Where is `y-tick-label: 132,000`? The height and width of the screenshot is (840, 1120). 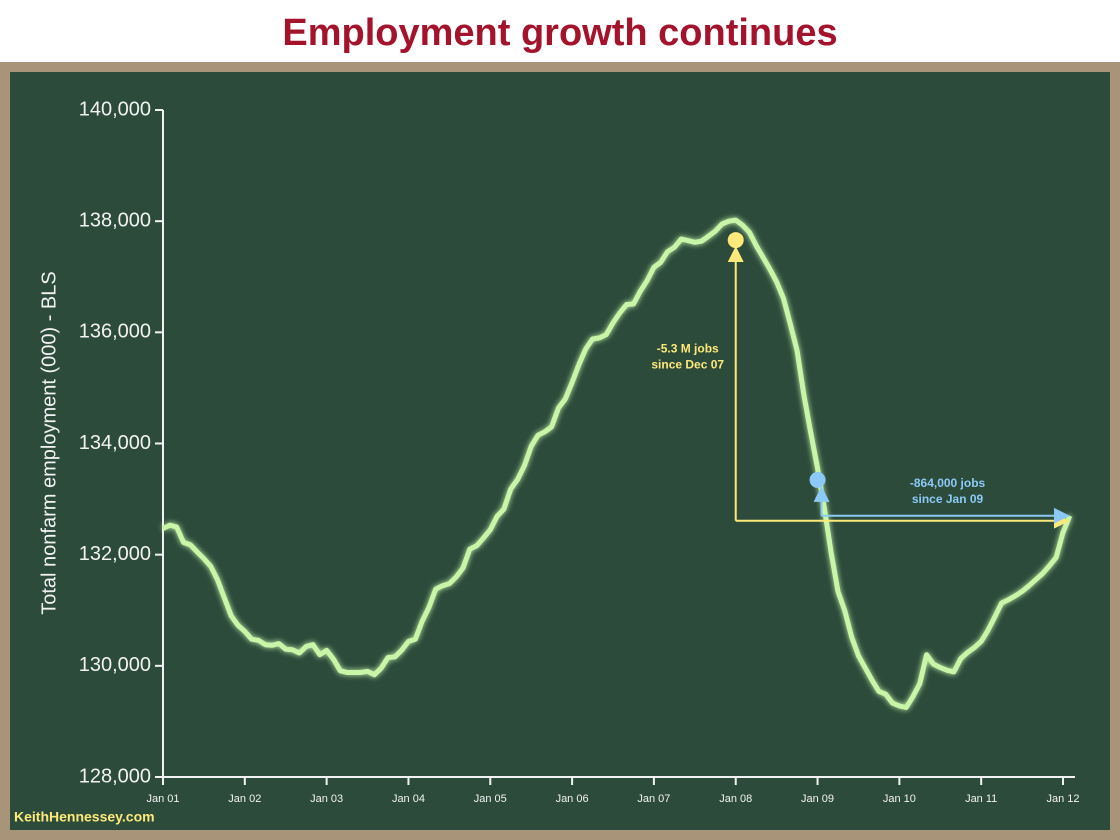 y-tick-label: 132,000 is located at coordinates (115, 554).